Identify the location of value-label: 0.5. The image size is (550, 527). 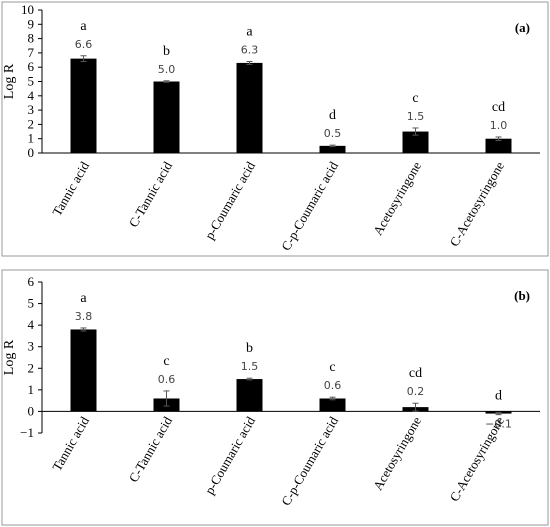
(333, 133).